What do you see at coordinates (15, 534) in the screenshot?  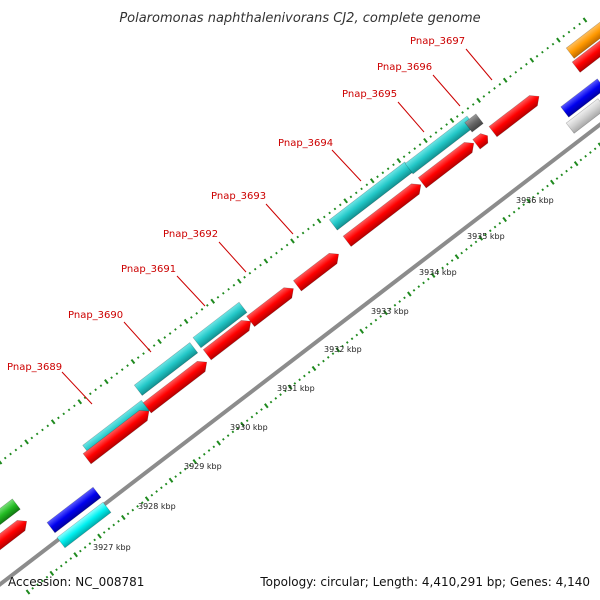 I see `gene-feature-red-left` at bounding box center [15, 534].